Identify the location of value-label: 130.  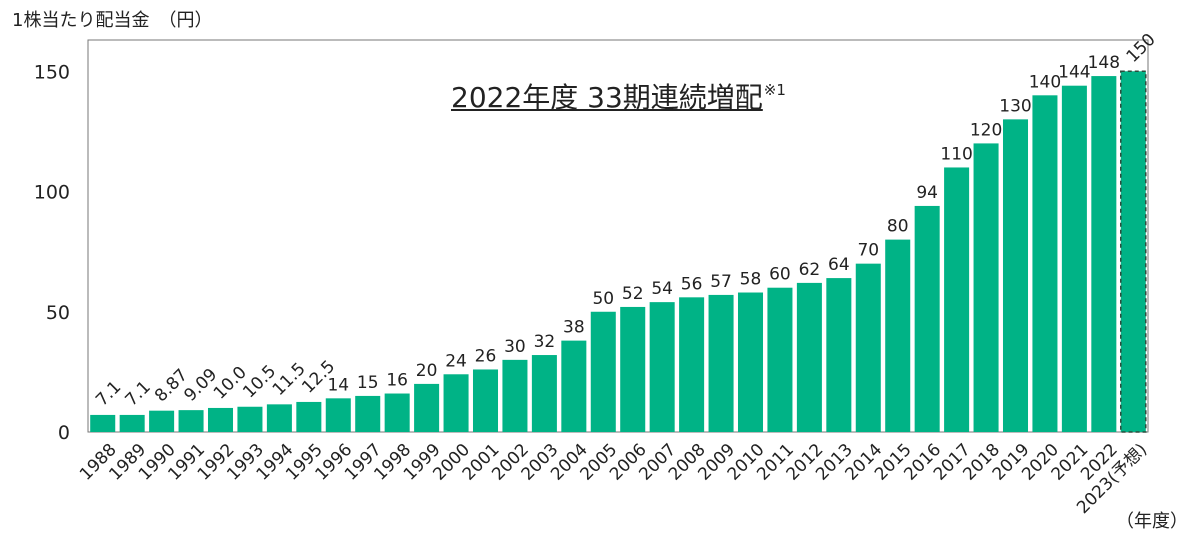
(1015, 106).